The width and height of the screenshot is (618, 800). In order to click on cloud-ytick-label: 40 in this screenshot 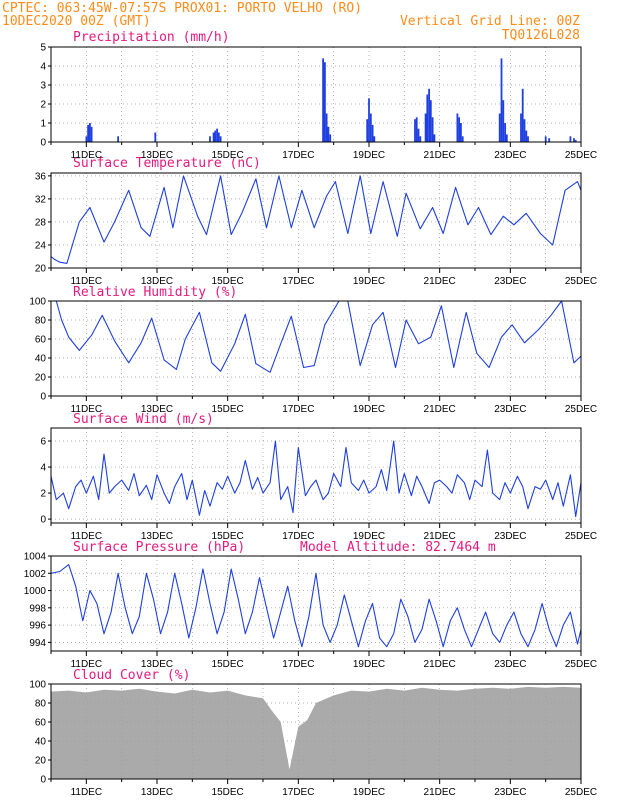, I will do `click(41, 742)`.